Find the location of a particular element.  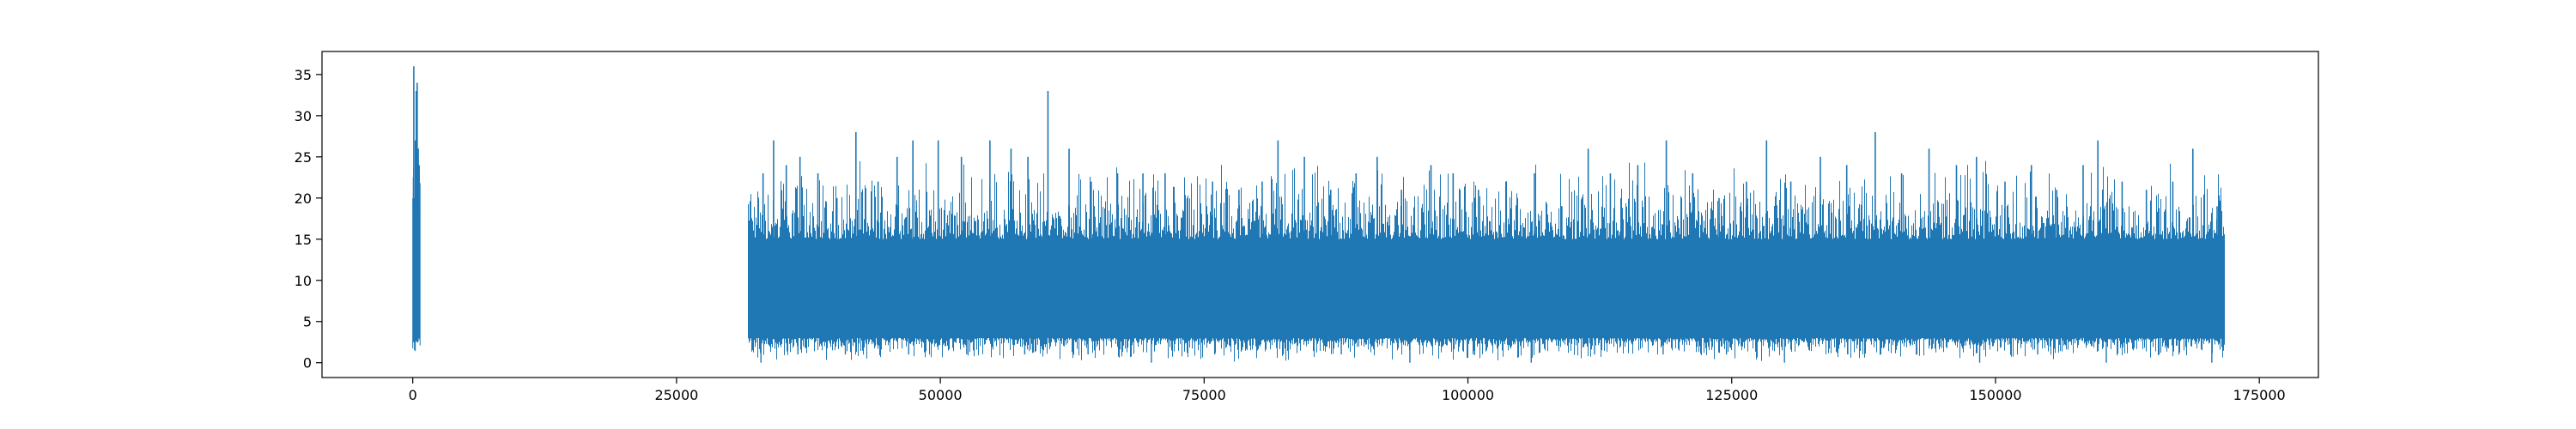

series-segment is located at coordinates (417, 209).